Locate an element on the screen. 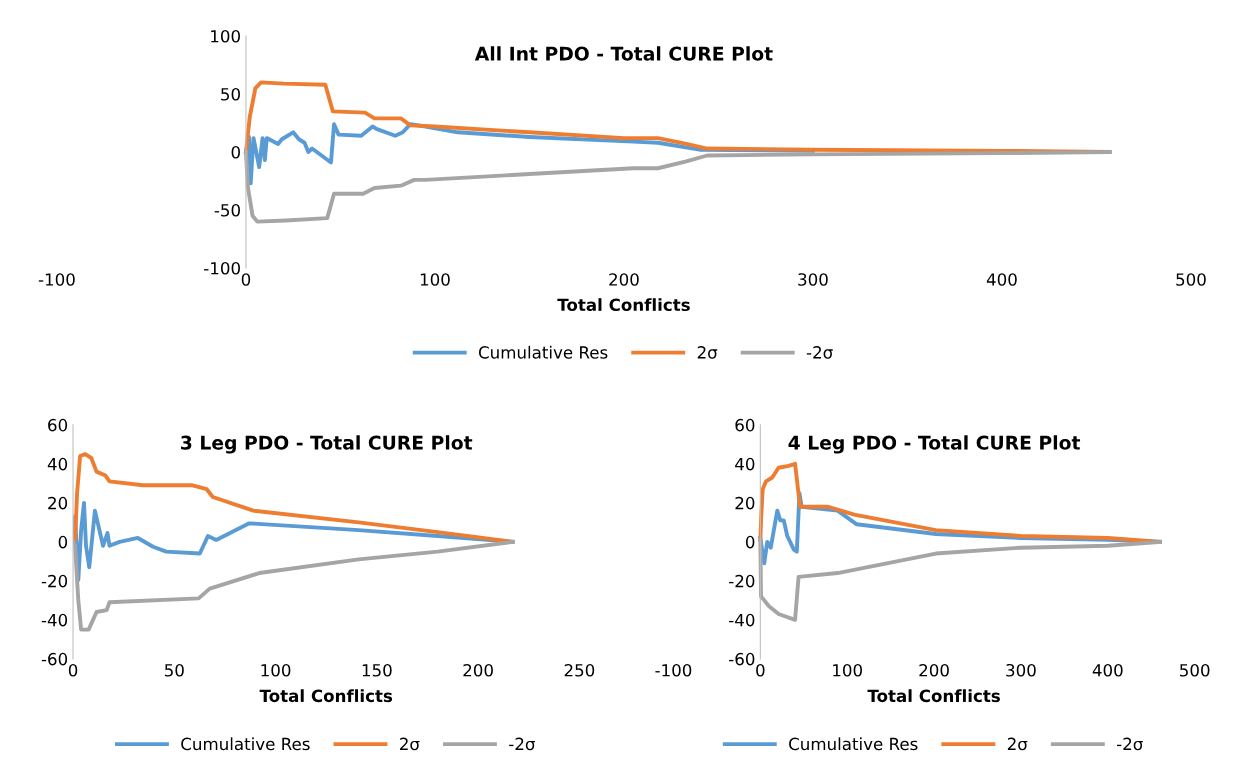  chart-title: All Int PDO - Total CURE Plot is located at coordinates (623, 53).